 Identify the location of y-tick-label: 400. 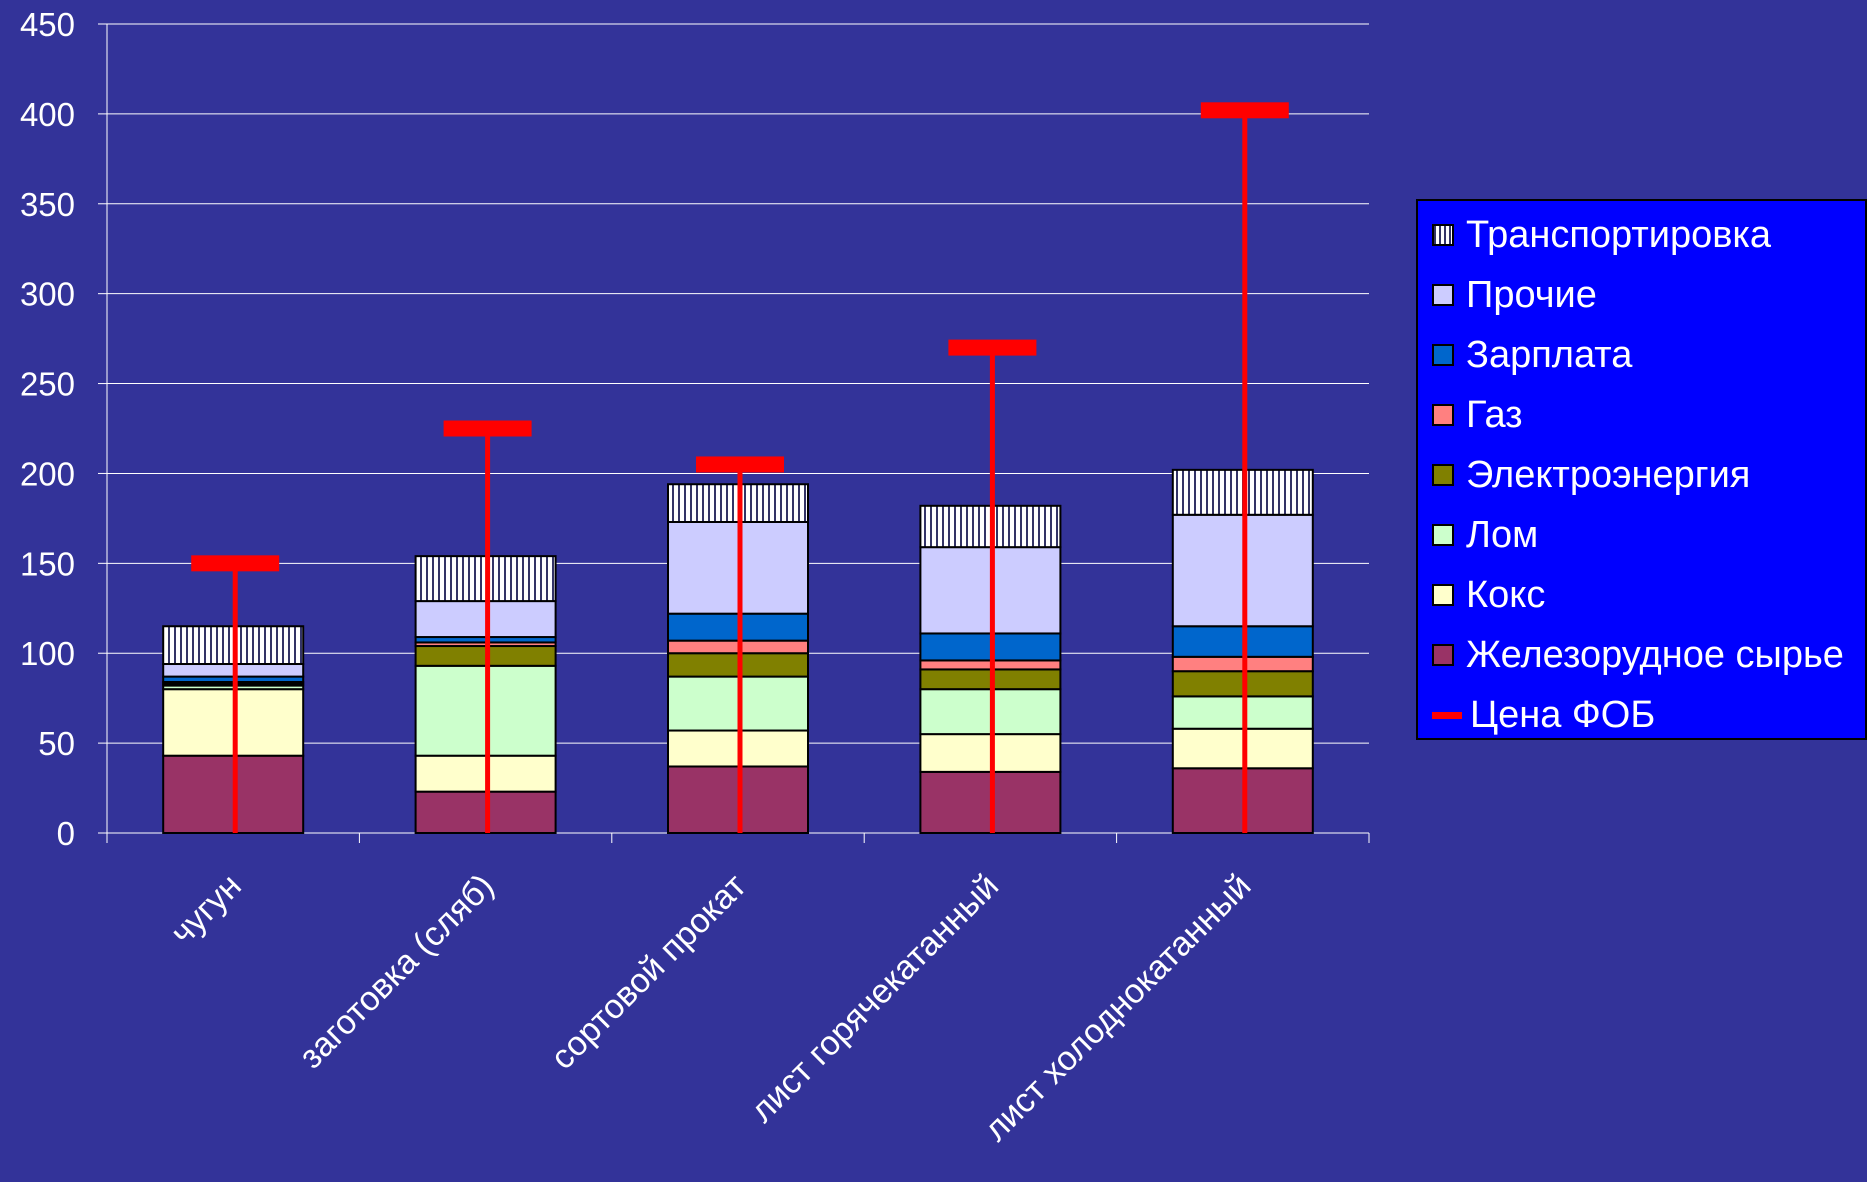
(47, 114).